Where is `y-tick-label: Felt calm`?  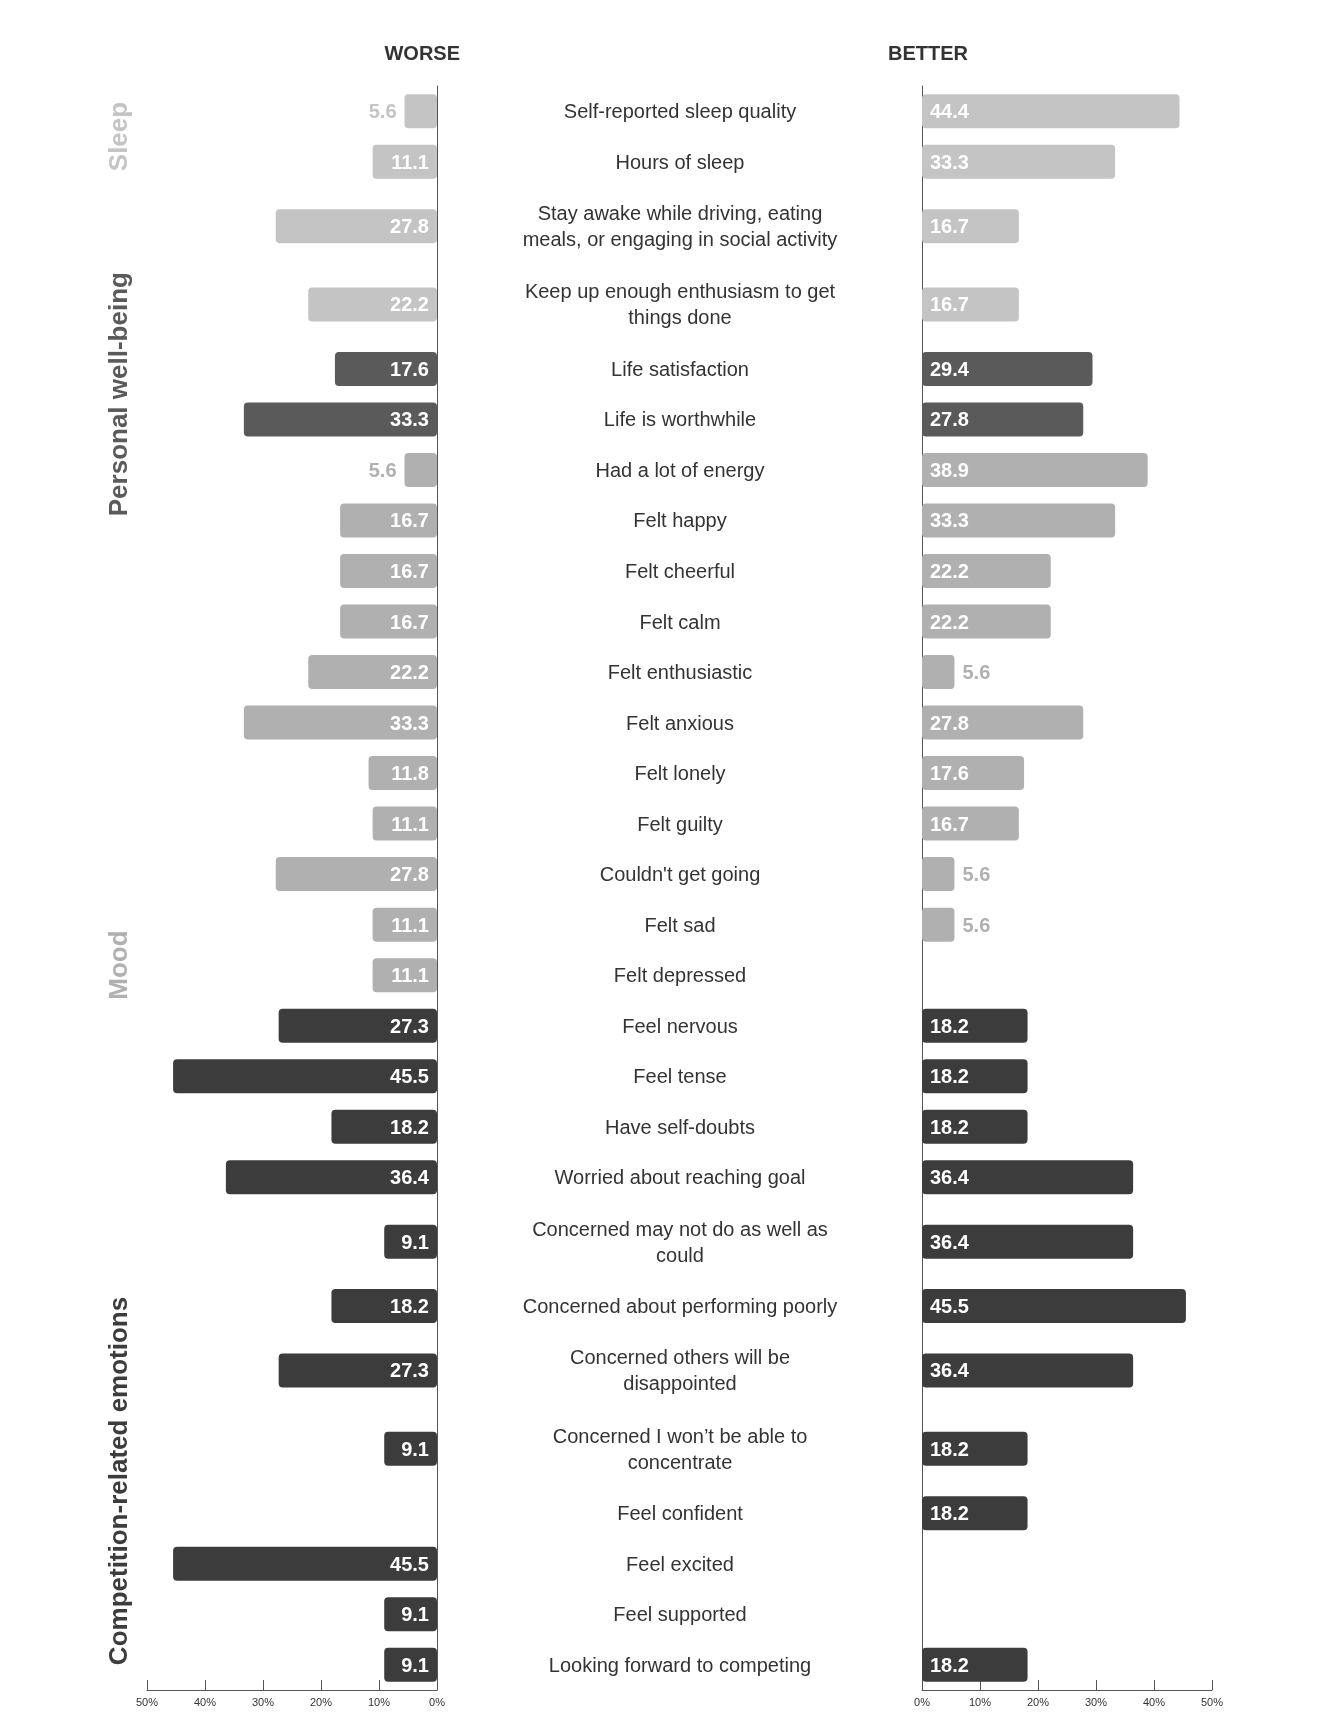
y-tick-label: Felt calm is located at coordinates (680, 621).